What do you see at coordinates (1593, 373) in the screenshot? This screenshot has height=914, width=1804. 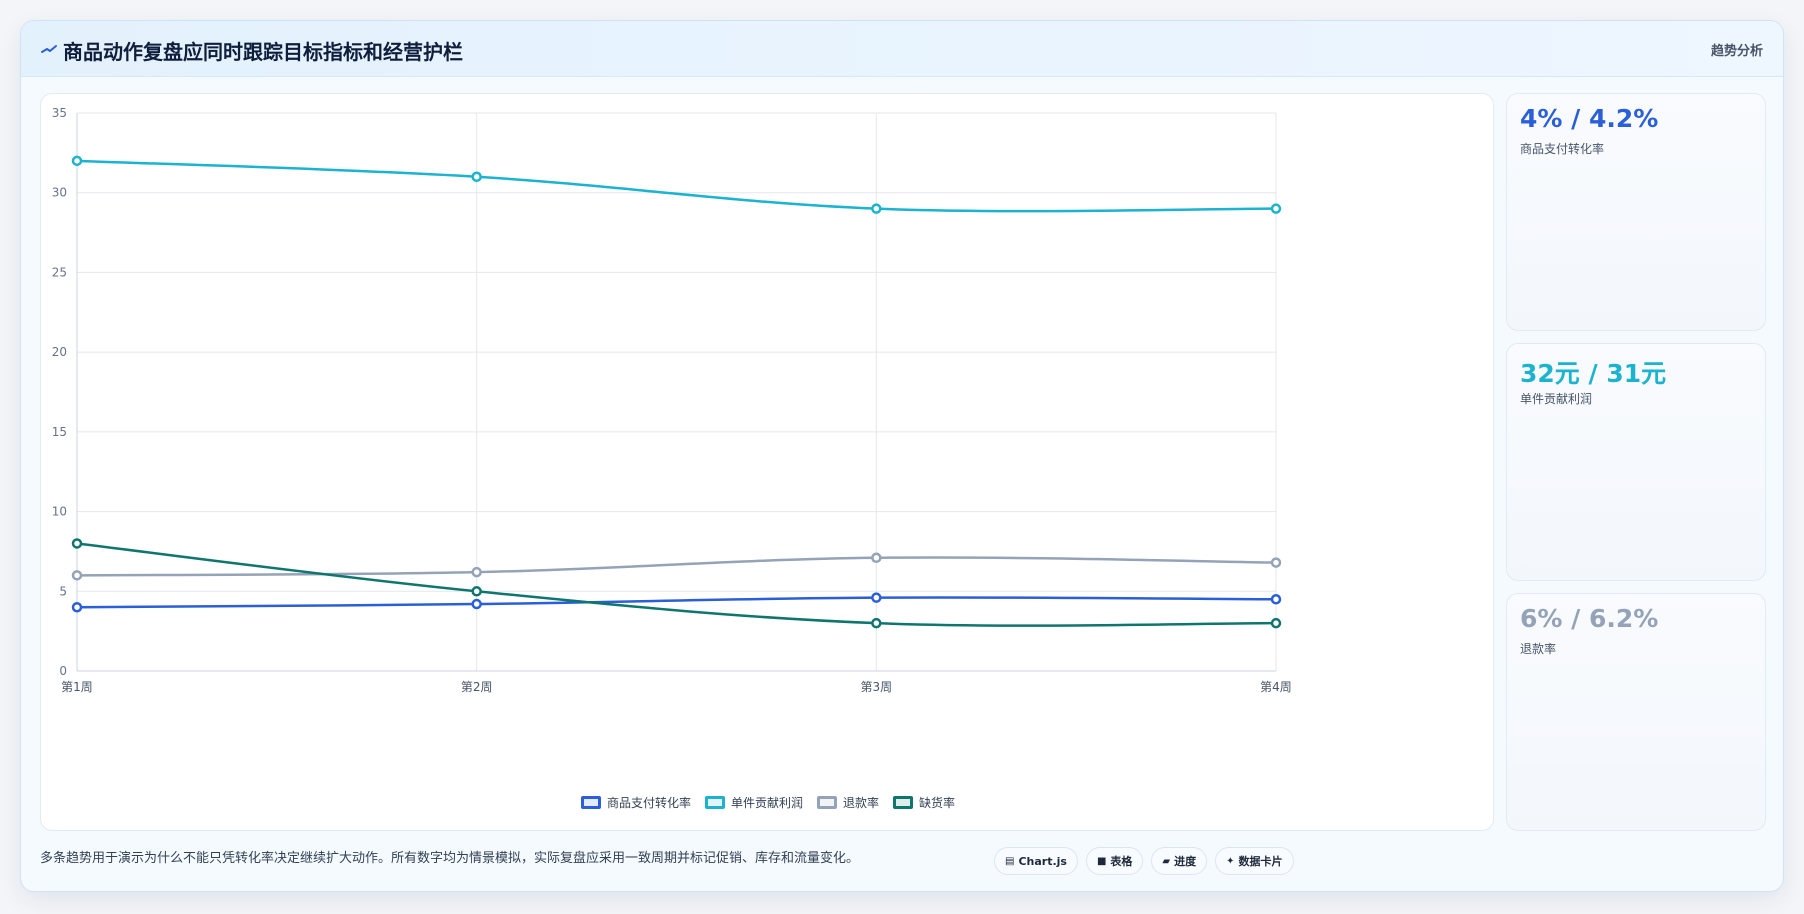 I see `metric-value: 32元 / 31元` at bounding box center [1593, 373].